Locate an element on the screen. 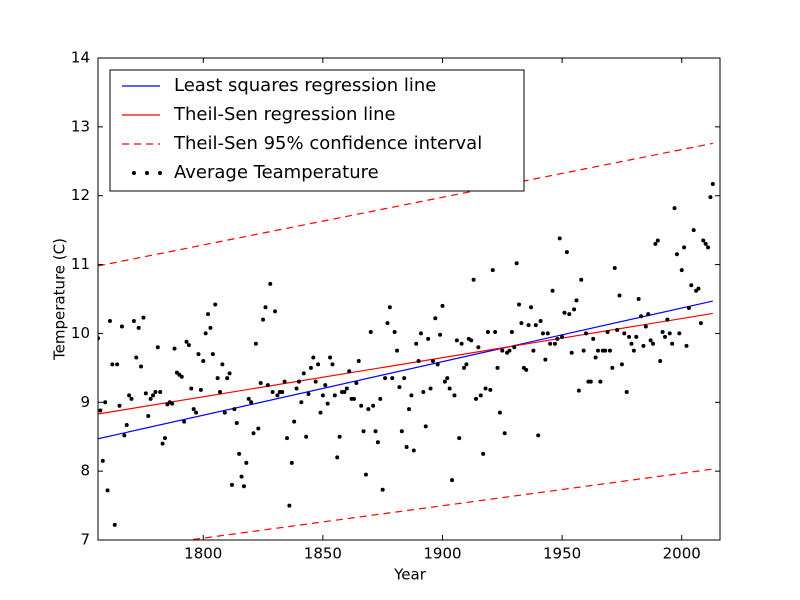 Image resolution: width=800 pixels, height=600 pixels. y-axis-label: Temperature (C) is located at coordinates (60, 299).